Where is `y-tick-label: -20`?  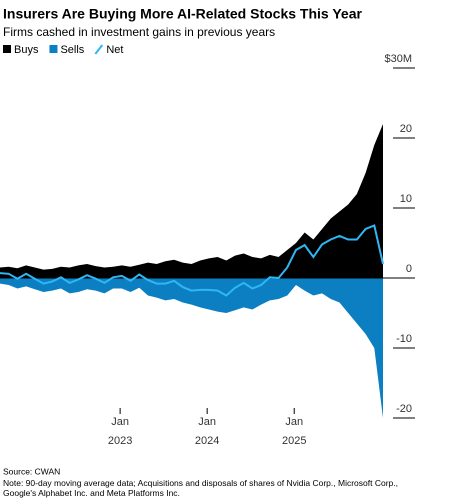 y-tick-label: -20 is located at coordinates (404, 409).